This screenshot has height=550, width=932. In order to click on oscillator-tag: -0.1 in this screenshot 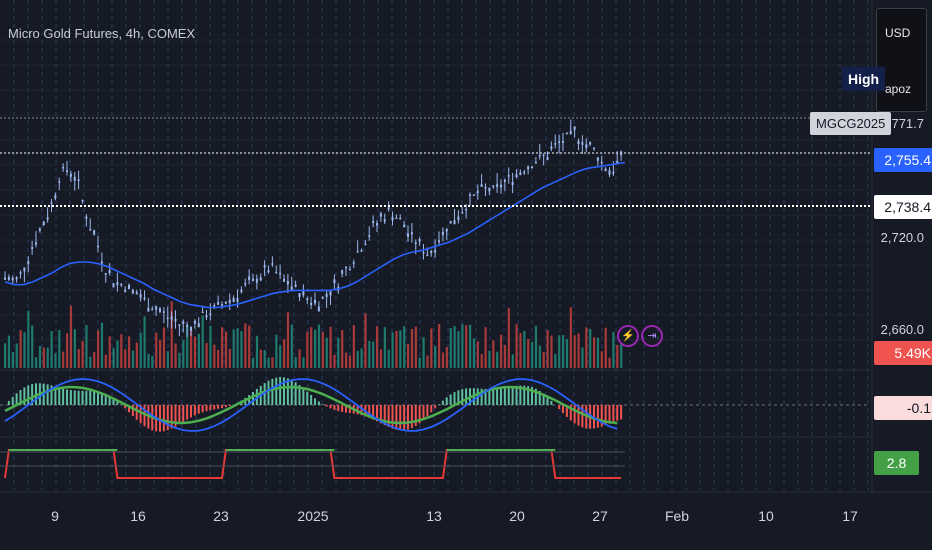, I will do `click(903, 408)`.